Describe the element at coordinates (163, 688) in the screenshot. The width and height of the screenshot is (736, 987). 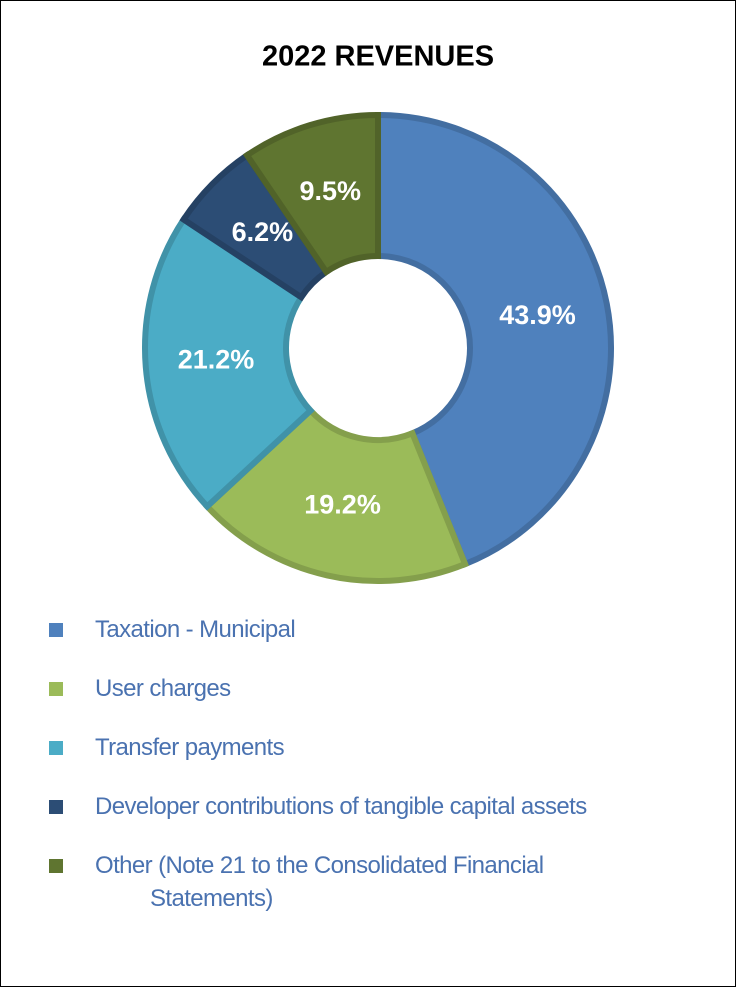
I see `legend-label: User charges` at that location.